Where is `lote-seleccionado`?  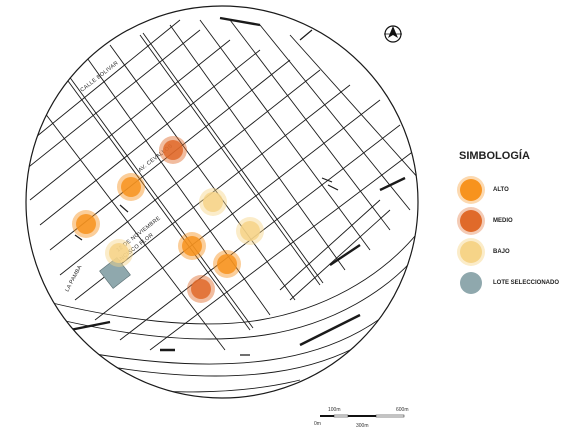 lote-seleccionado is located at coordinates (115, 273).